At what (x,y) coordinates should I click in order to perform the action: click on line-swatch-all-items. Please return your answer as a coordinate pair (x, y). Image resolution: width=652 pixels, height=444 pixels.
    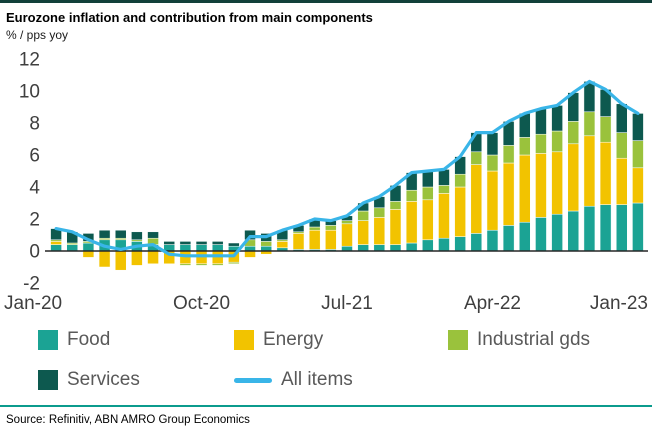
    Looking at the image, I should click on (253, 380).